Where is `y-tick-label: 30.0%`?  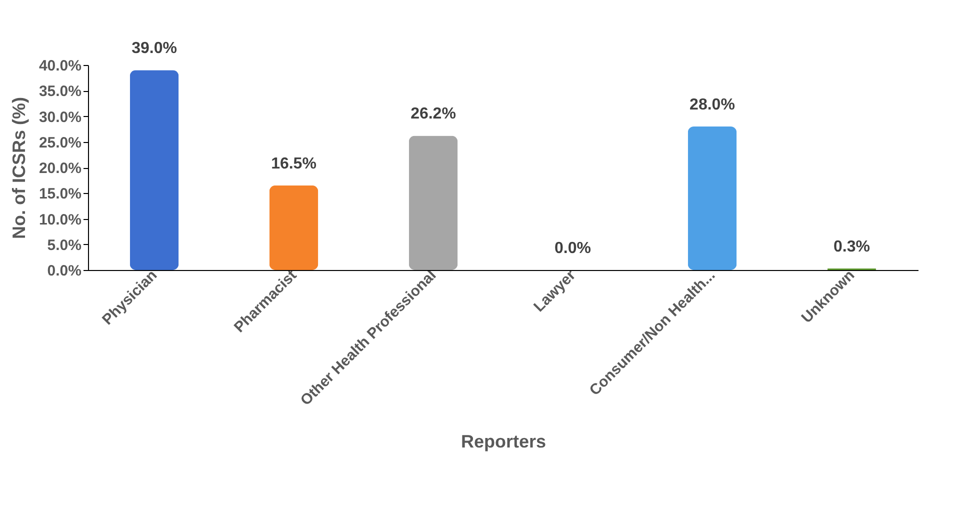
y-tick-label: 30.0% is located at coordinates (60, 117).